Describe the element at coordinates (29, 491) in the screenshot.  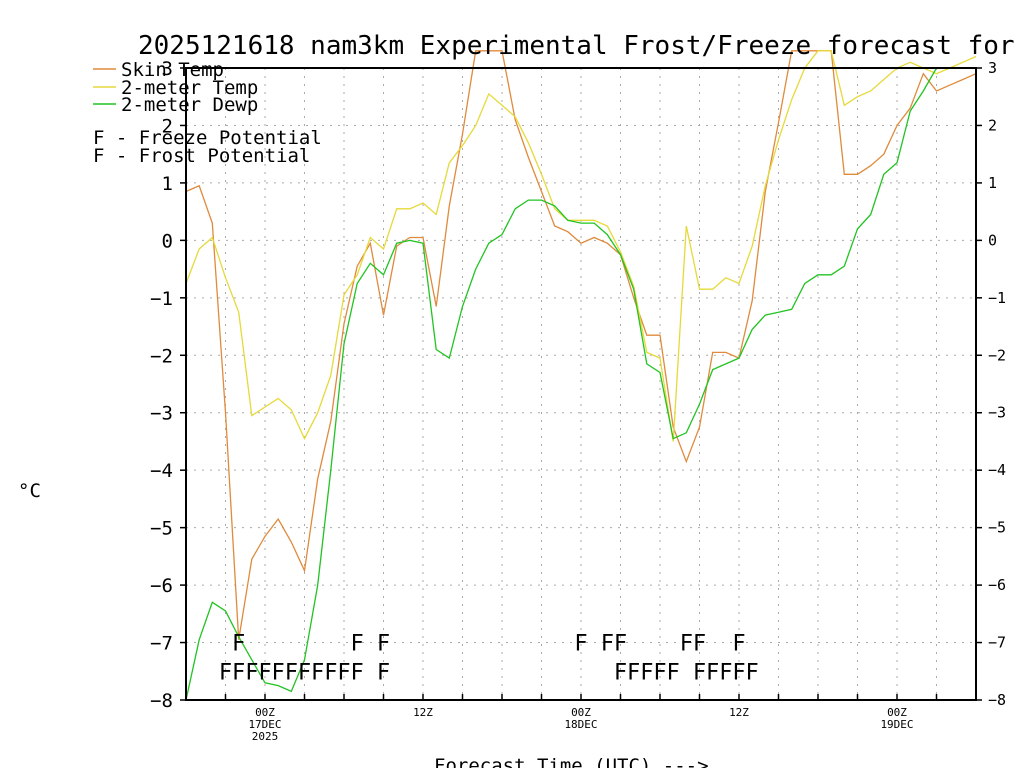
I see `y-axis-label: °C` at that location.